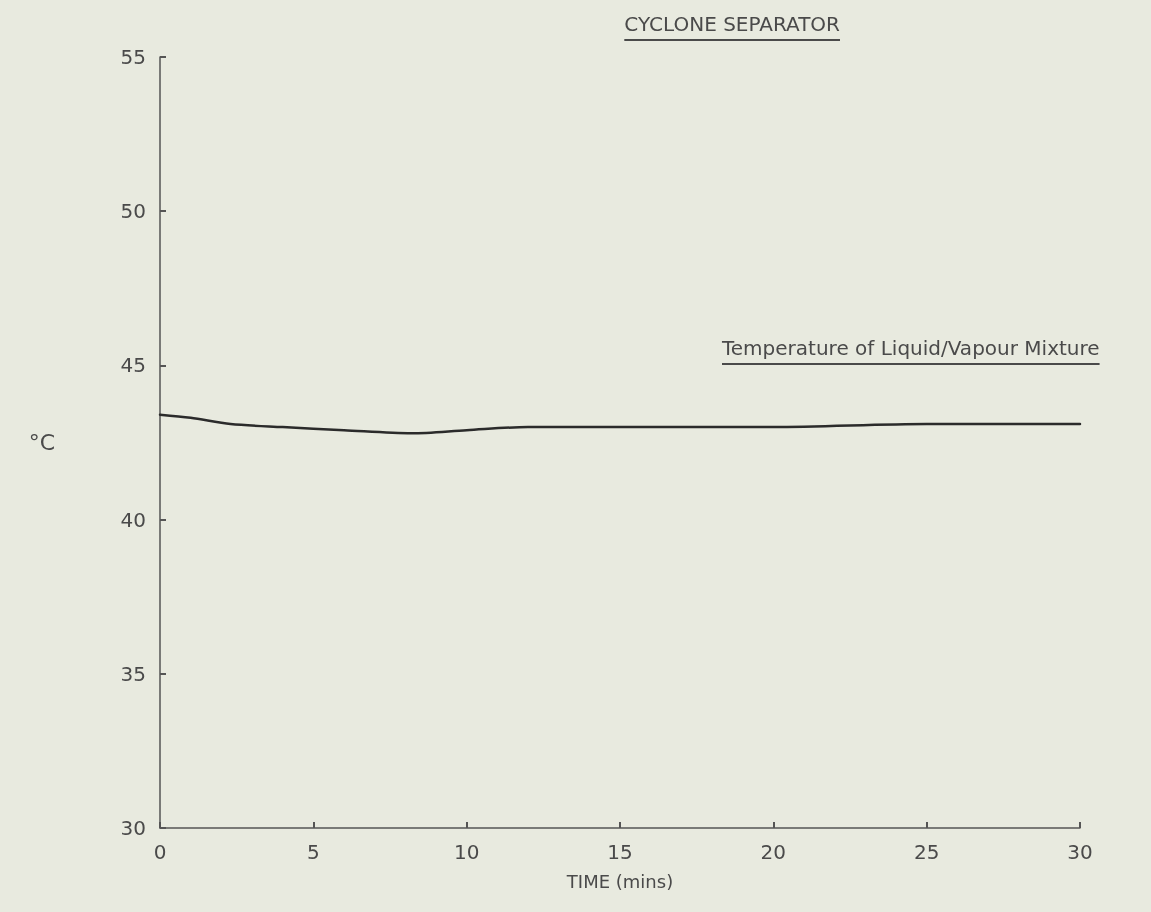 The image size is (1151, 912). Describe the element at coordinates (466, 852) in the screenshot. I see `x-tick-label: 10` at that location.